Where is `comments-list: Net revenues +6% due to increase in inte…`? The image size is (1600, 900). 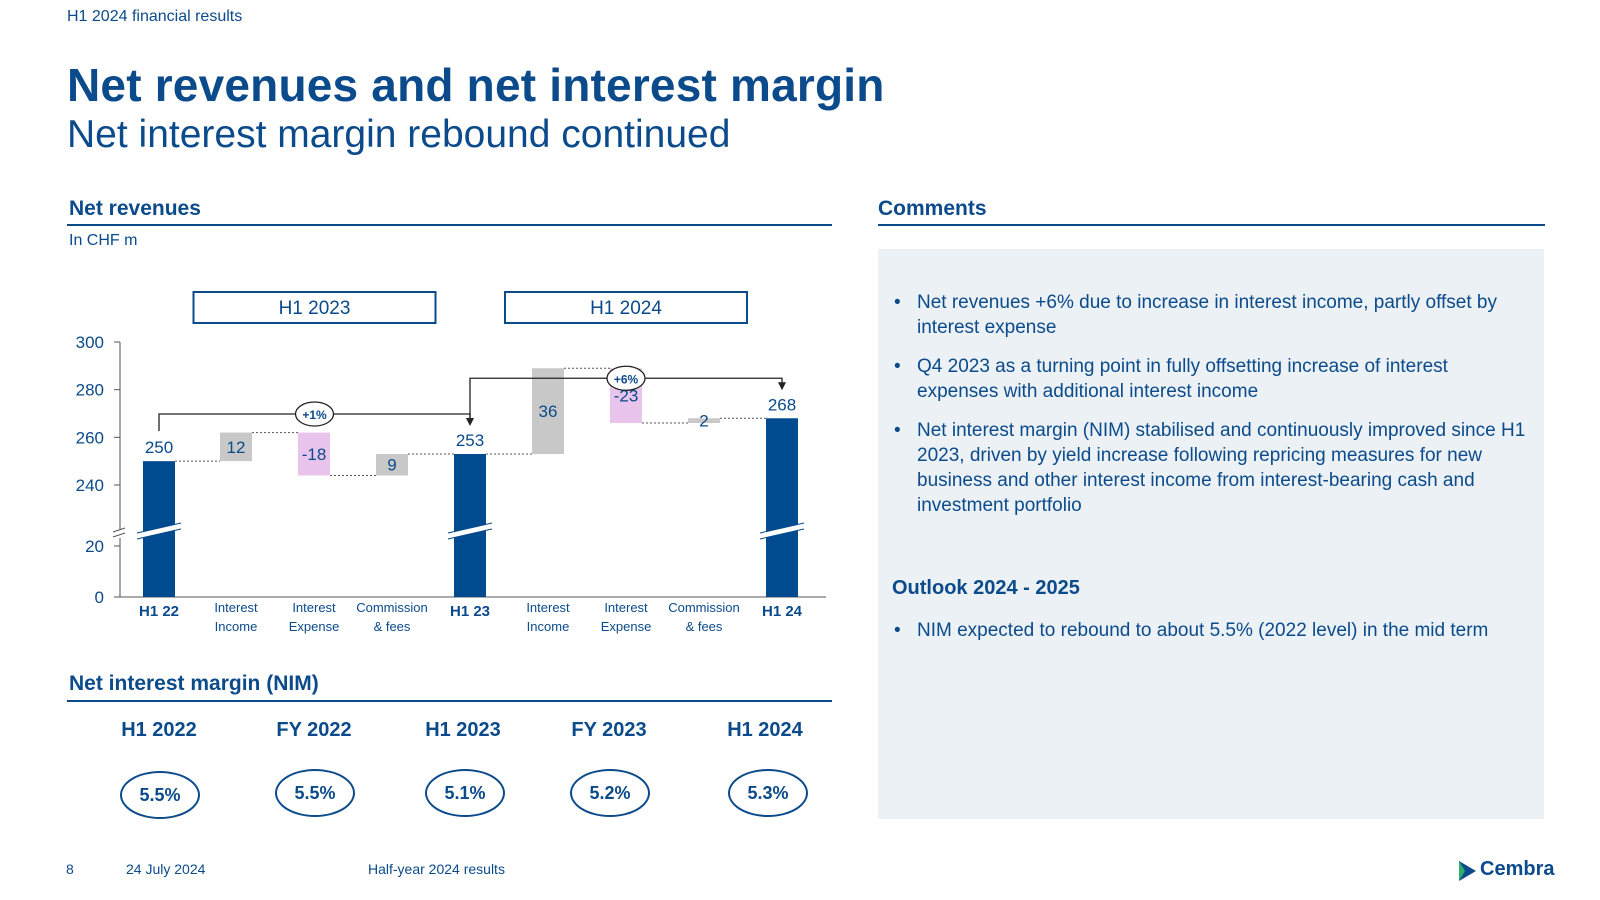 comments-list: Net revenues +6% due to increase in inte… is located at coordinates (1212, 411).